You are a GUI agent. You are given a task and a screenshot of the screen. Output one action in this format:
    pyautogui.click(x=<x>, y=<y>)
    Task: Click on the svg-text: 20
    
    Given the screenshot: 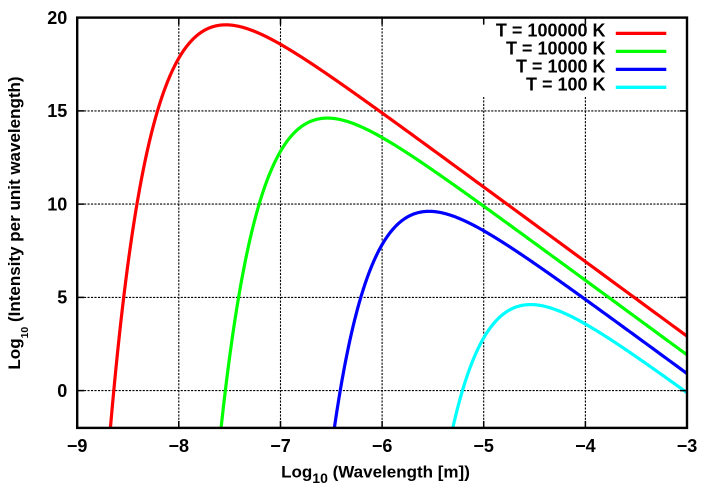 What is the action you would take?
    pyautogui.click(x=57, y=18)
    